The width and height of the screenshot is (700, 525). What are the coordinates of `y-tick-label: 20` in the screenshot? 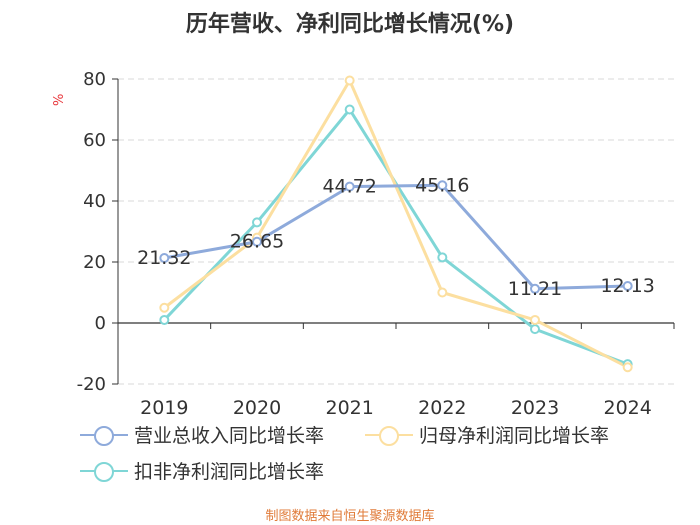 It's located at (94, 262).